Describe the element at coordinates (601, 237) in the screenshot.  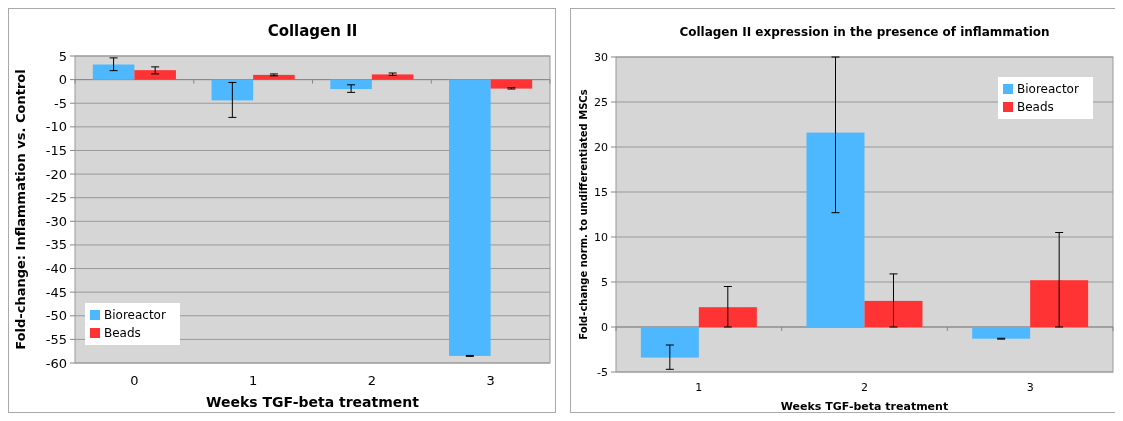
I see `y-tick-label: 10` at that location.